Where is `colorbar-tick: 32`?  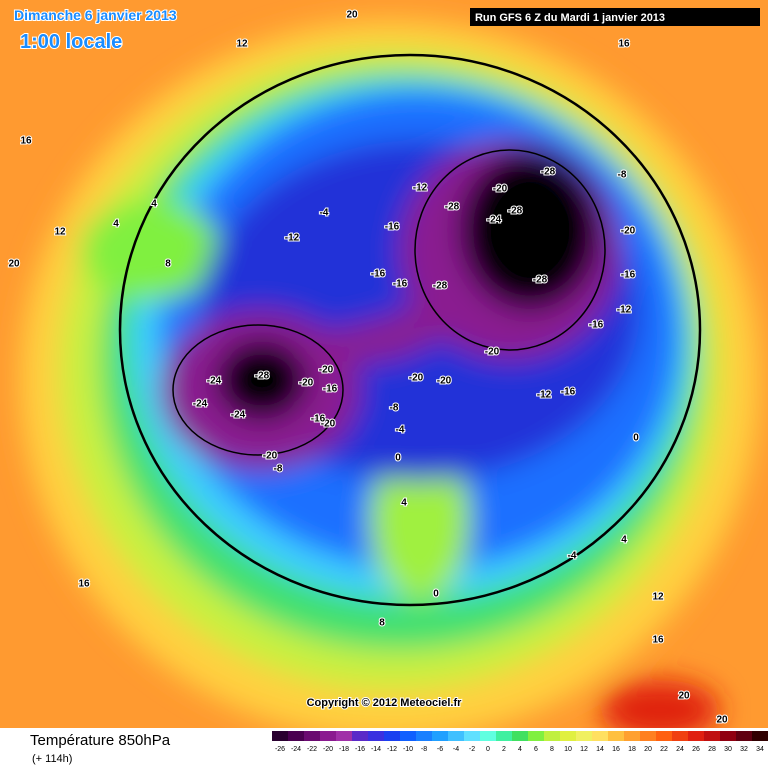 colorbar-tick: 32 is located at coordinates (744, 749).